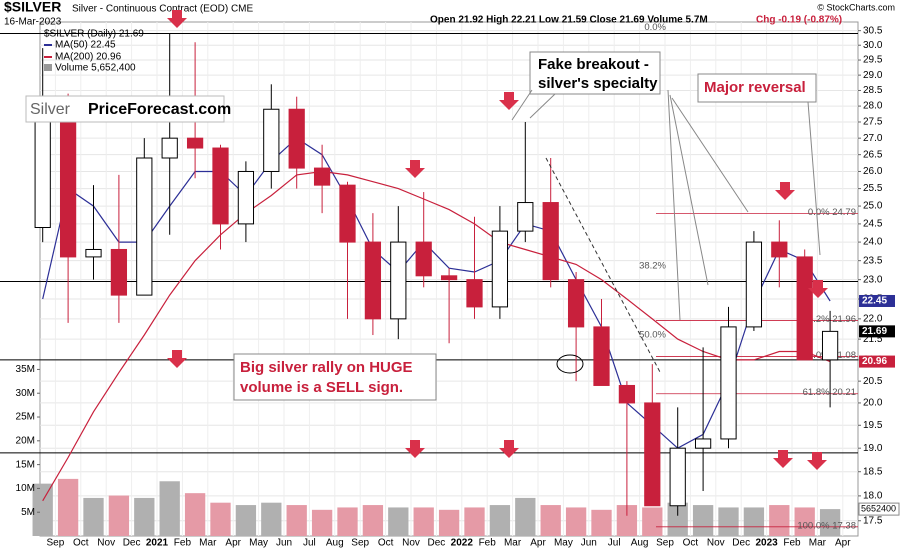 Image resolution: width=900 pixels, height=550 pixels. What do you see at coordinates (25, 464) in the screenshot?
I see `y2-tick-label: 15M` at bounding box center [25, 464].